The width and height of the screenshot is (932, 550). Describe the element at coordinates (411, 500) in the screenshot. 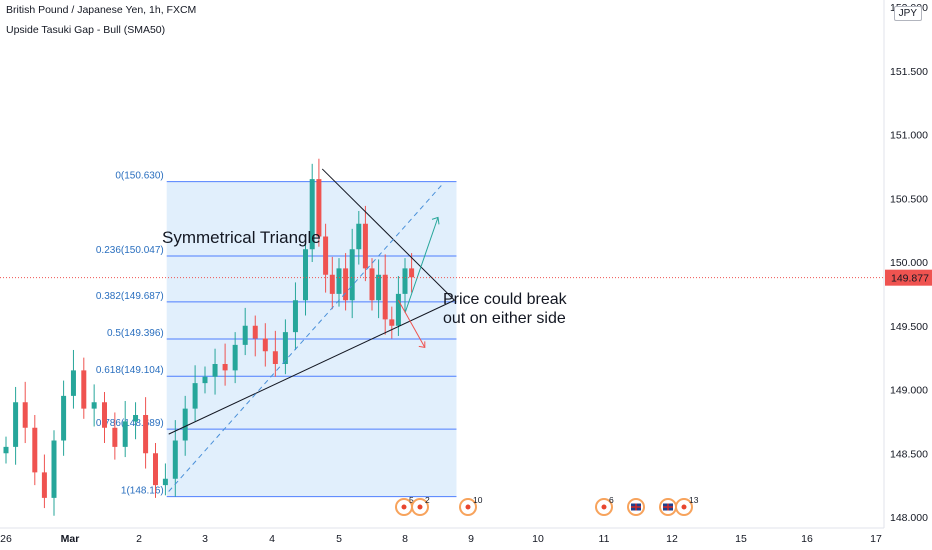

I see `event-count: 5` at that location.